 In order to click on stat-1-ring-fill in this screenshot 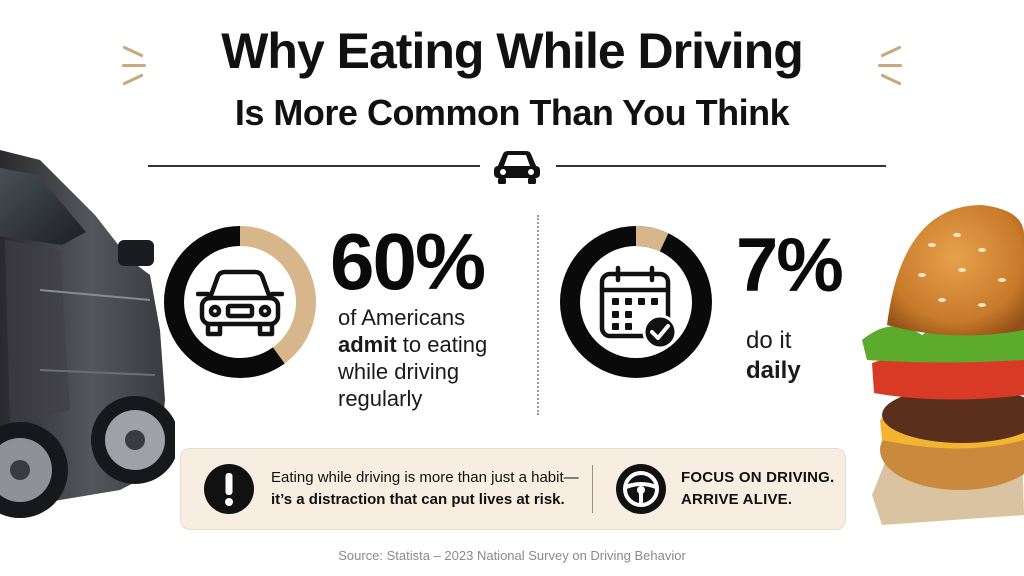, I will do `click(240, 302)`.